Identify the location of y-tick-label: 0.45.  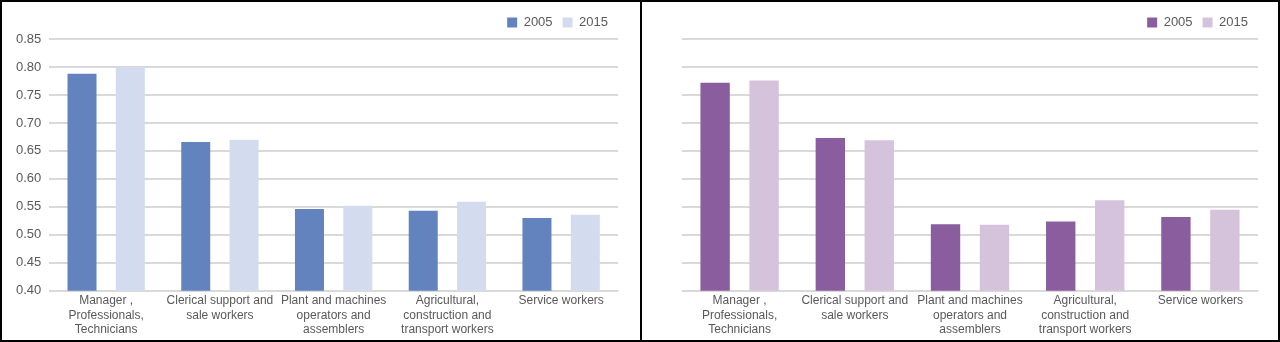
(28, 262).